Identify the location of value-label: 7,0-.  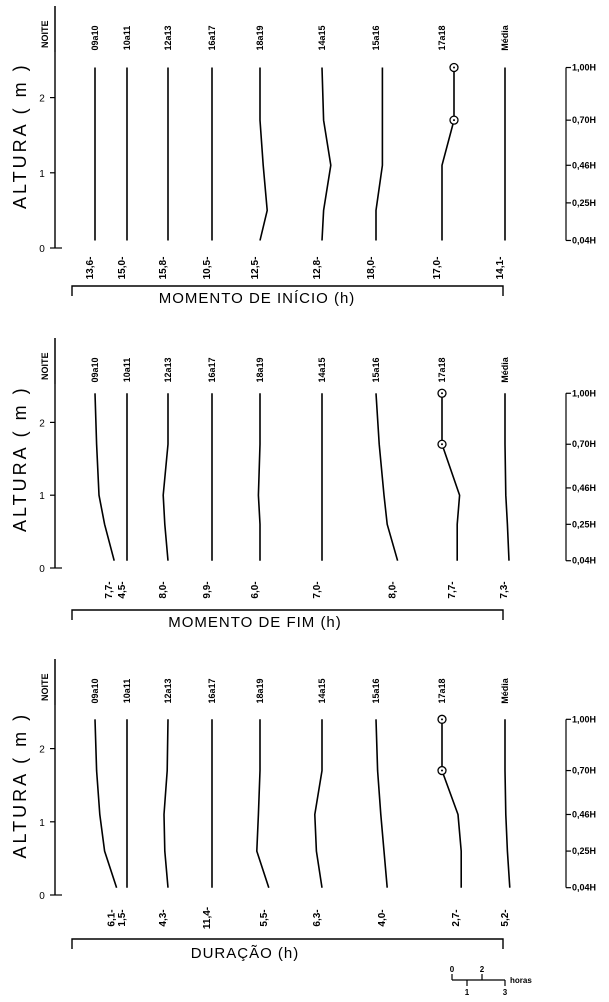
(317, 589).